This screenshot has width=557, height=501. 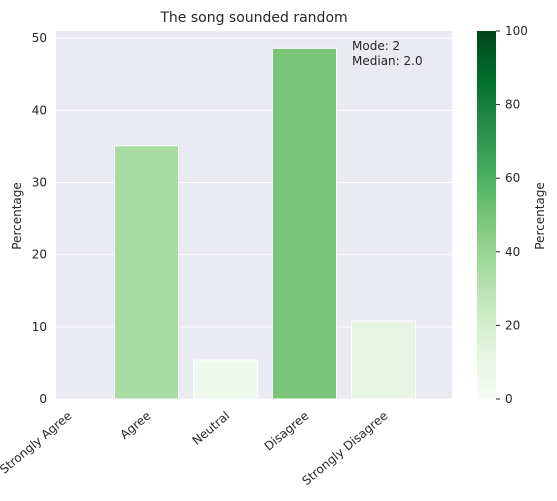 I want to click on y-axis-label: Percentage, so click(x=17, y=216).